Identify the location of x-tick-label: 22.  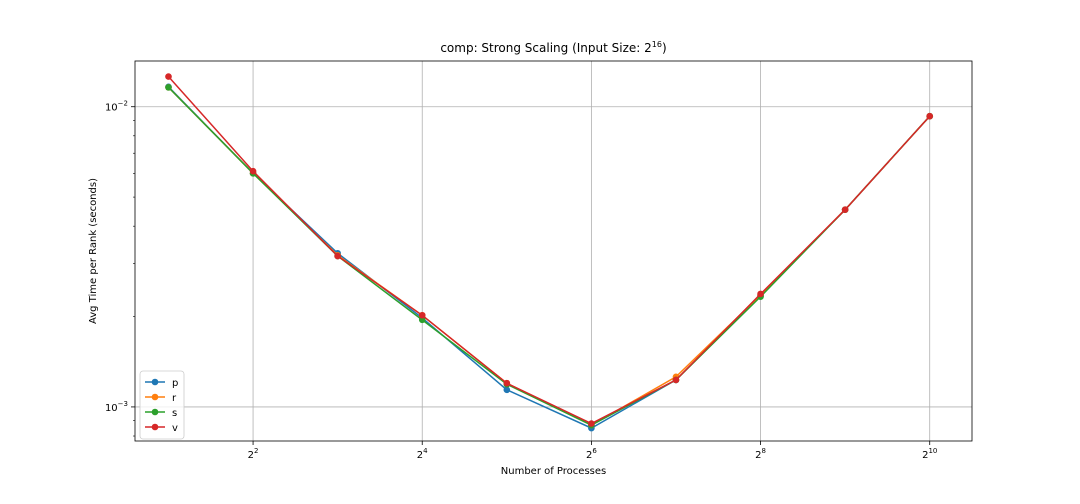
(253, 454).